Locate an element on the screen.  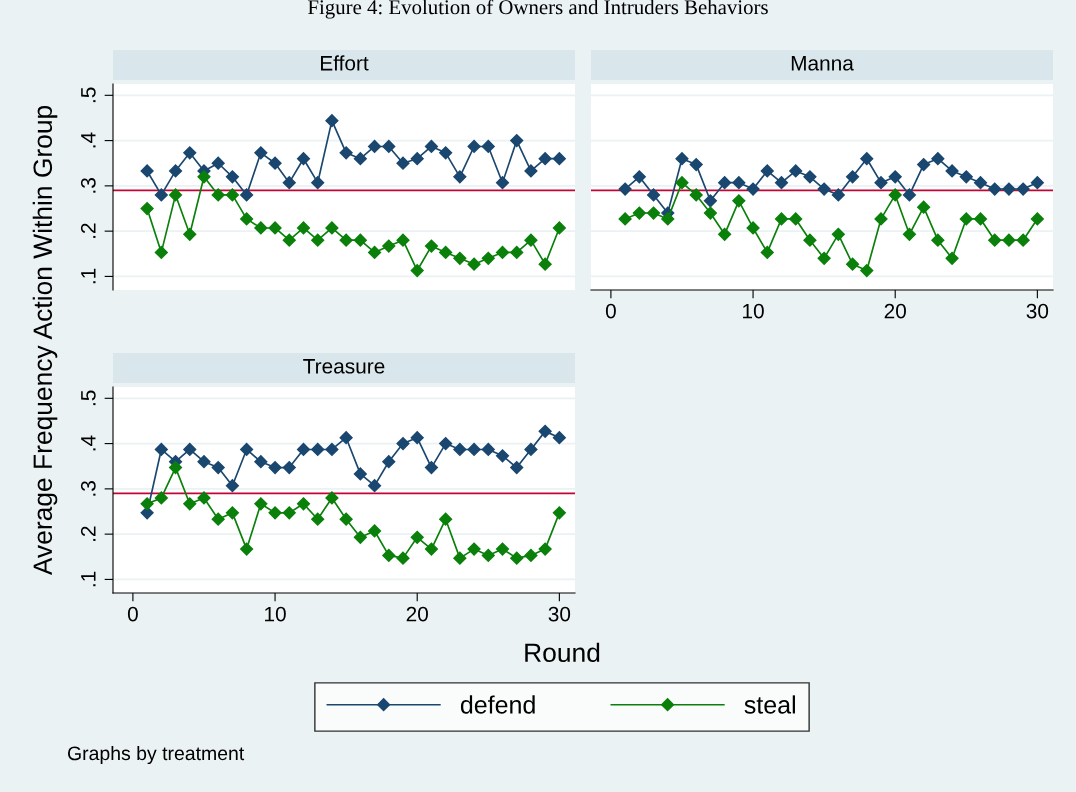
legend-label: defend is located at coordinates (497, 704).